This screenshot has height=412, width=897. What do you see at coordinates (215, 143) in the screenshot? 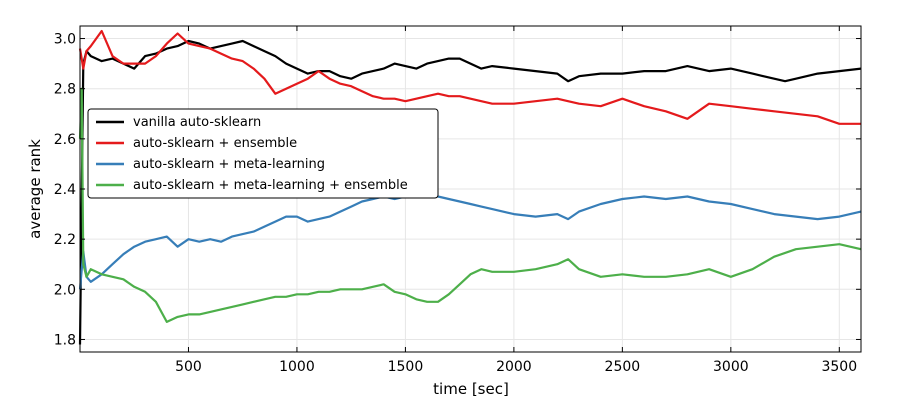
I see `legend-label-ensemble: auto-sklearn + ensemble` at bounding box center [215, 143].